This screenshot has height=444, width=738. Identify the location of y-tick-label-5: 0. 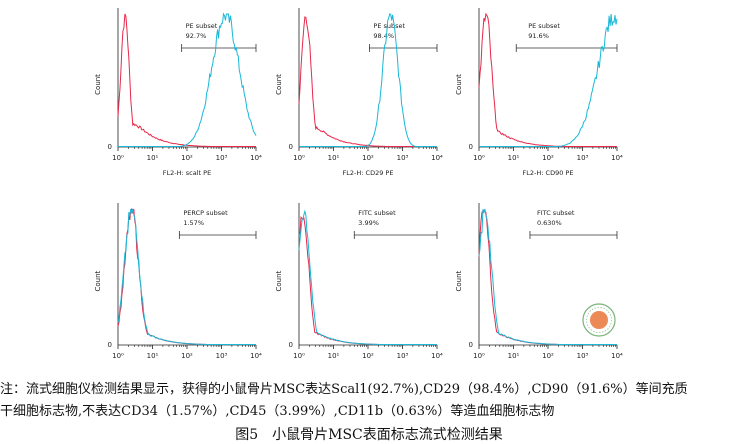
(471, 345).